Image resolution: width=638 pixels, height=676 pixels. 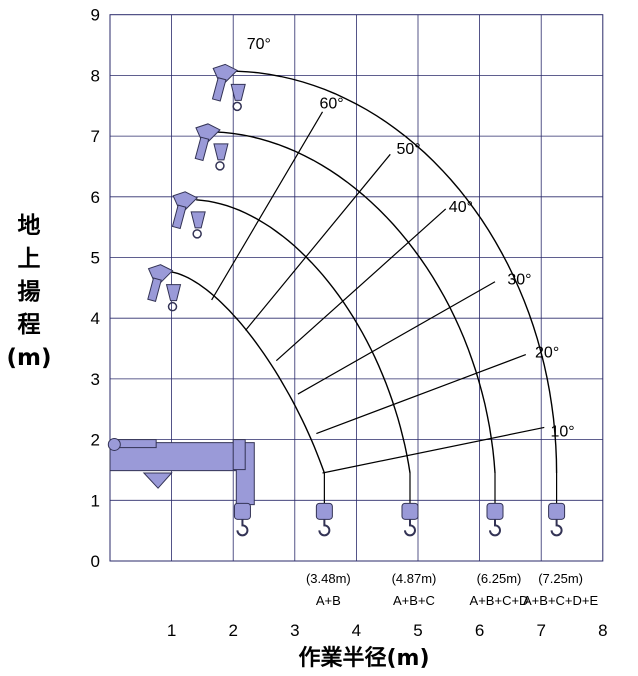 What do you see at coordinates (479, 630) in the screenshot?
I see `x-tick-label: 6` at bounding box center [479, 630].